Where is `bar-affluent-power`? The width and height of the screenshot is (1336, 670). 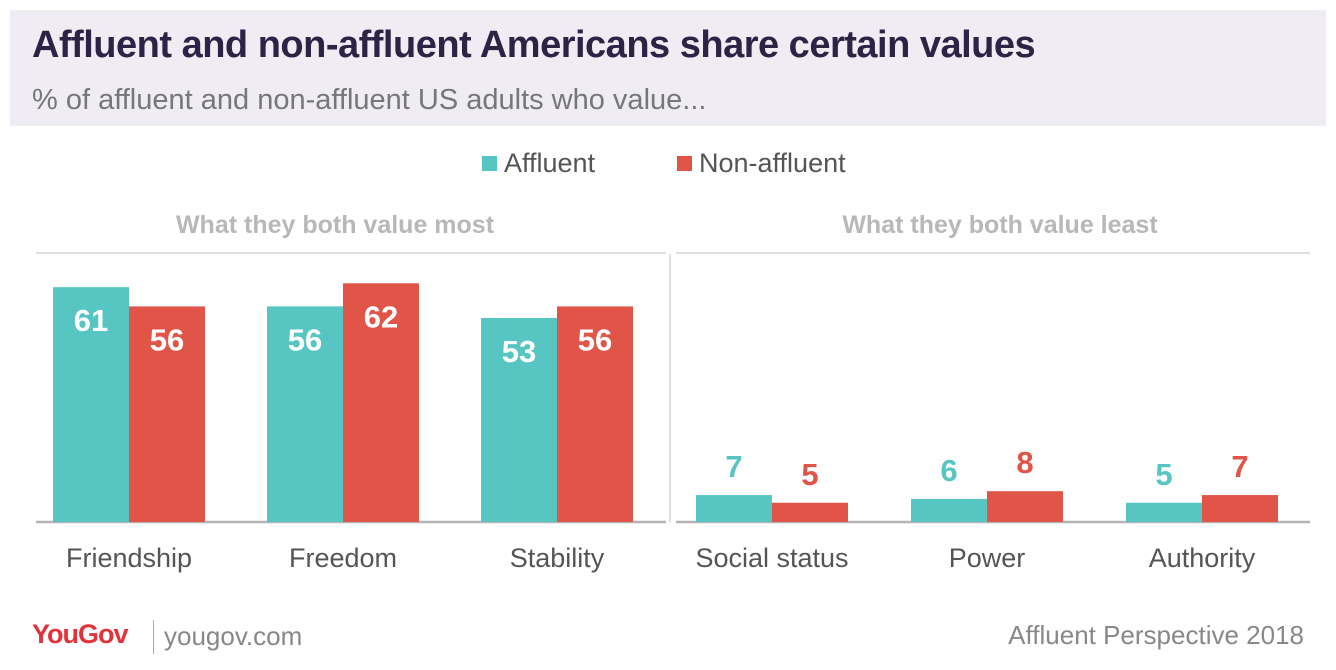
bar-affluent-power is located at coordinates (949, 510).